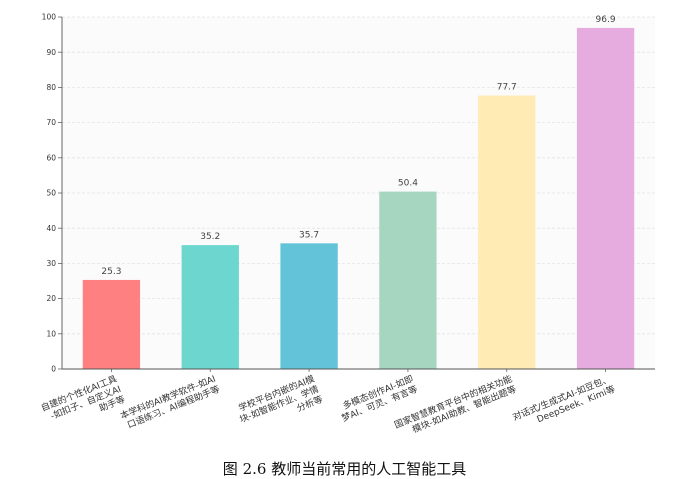 The width and height of the screenshot is (689, 479). I want to click on x-tick-label-text: 自建的个性化AI工具-如扣子、自定义AI助手等, so click(83, 404).